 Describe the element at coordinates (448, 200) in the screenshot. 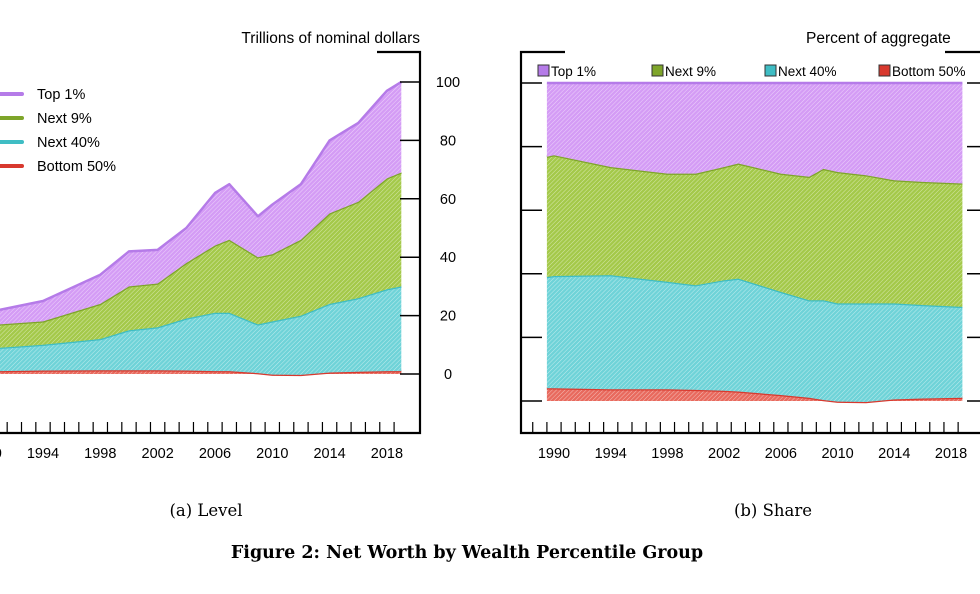

I see `y-tick-label: 60` at that location.